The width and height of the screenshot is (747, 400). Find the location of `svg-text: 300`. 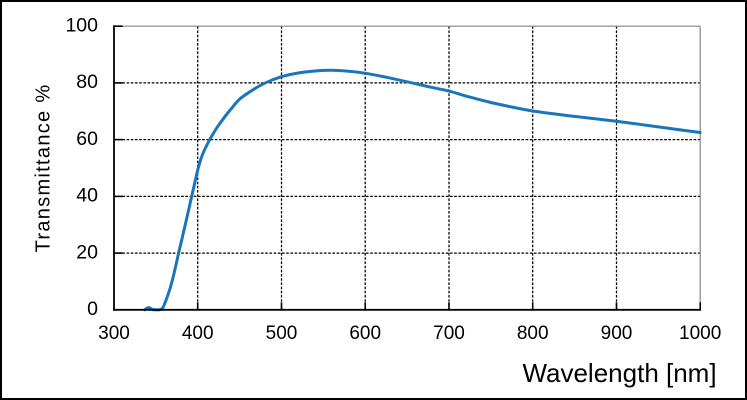

svg-text: 300 is located at coordinates (114, 333).